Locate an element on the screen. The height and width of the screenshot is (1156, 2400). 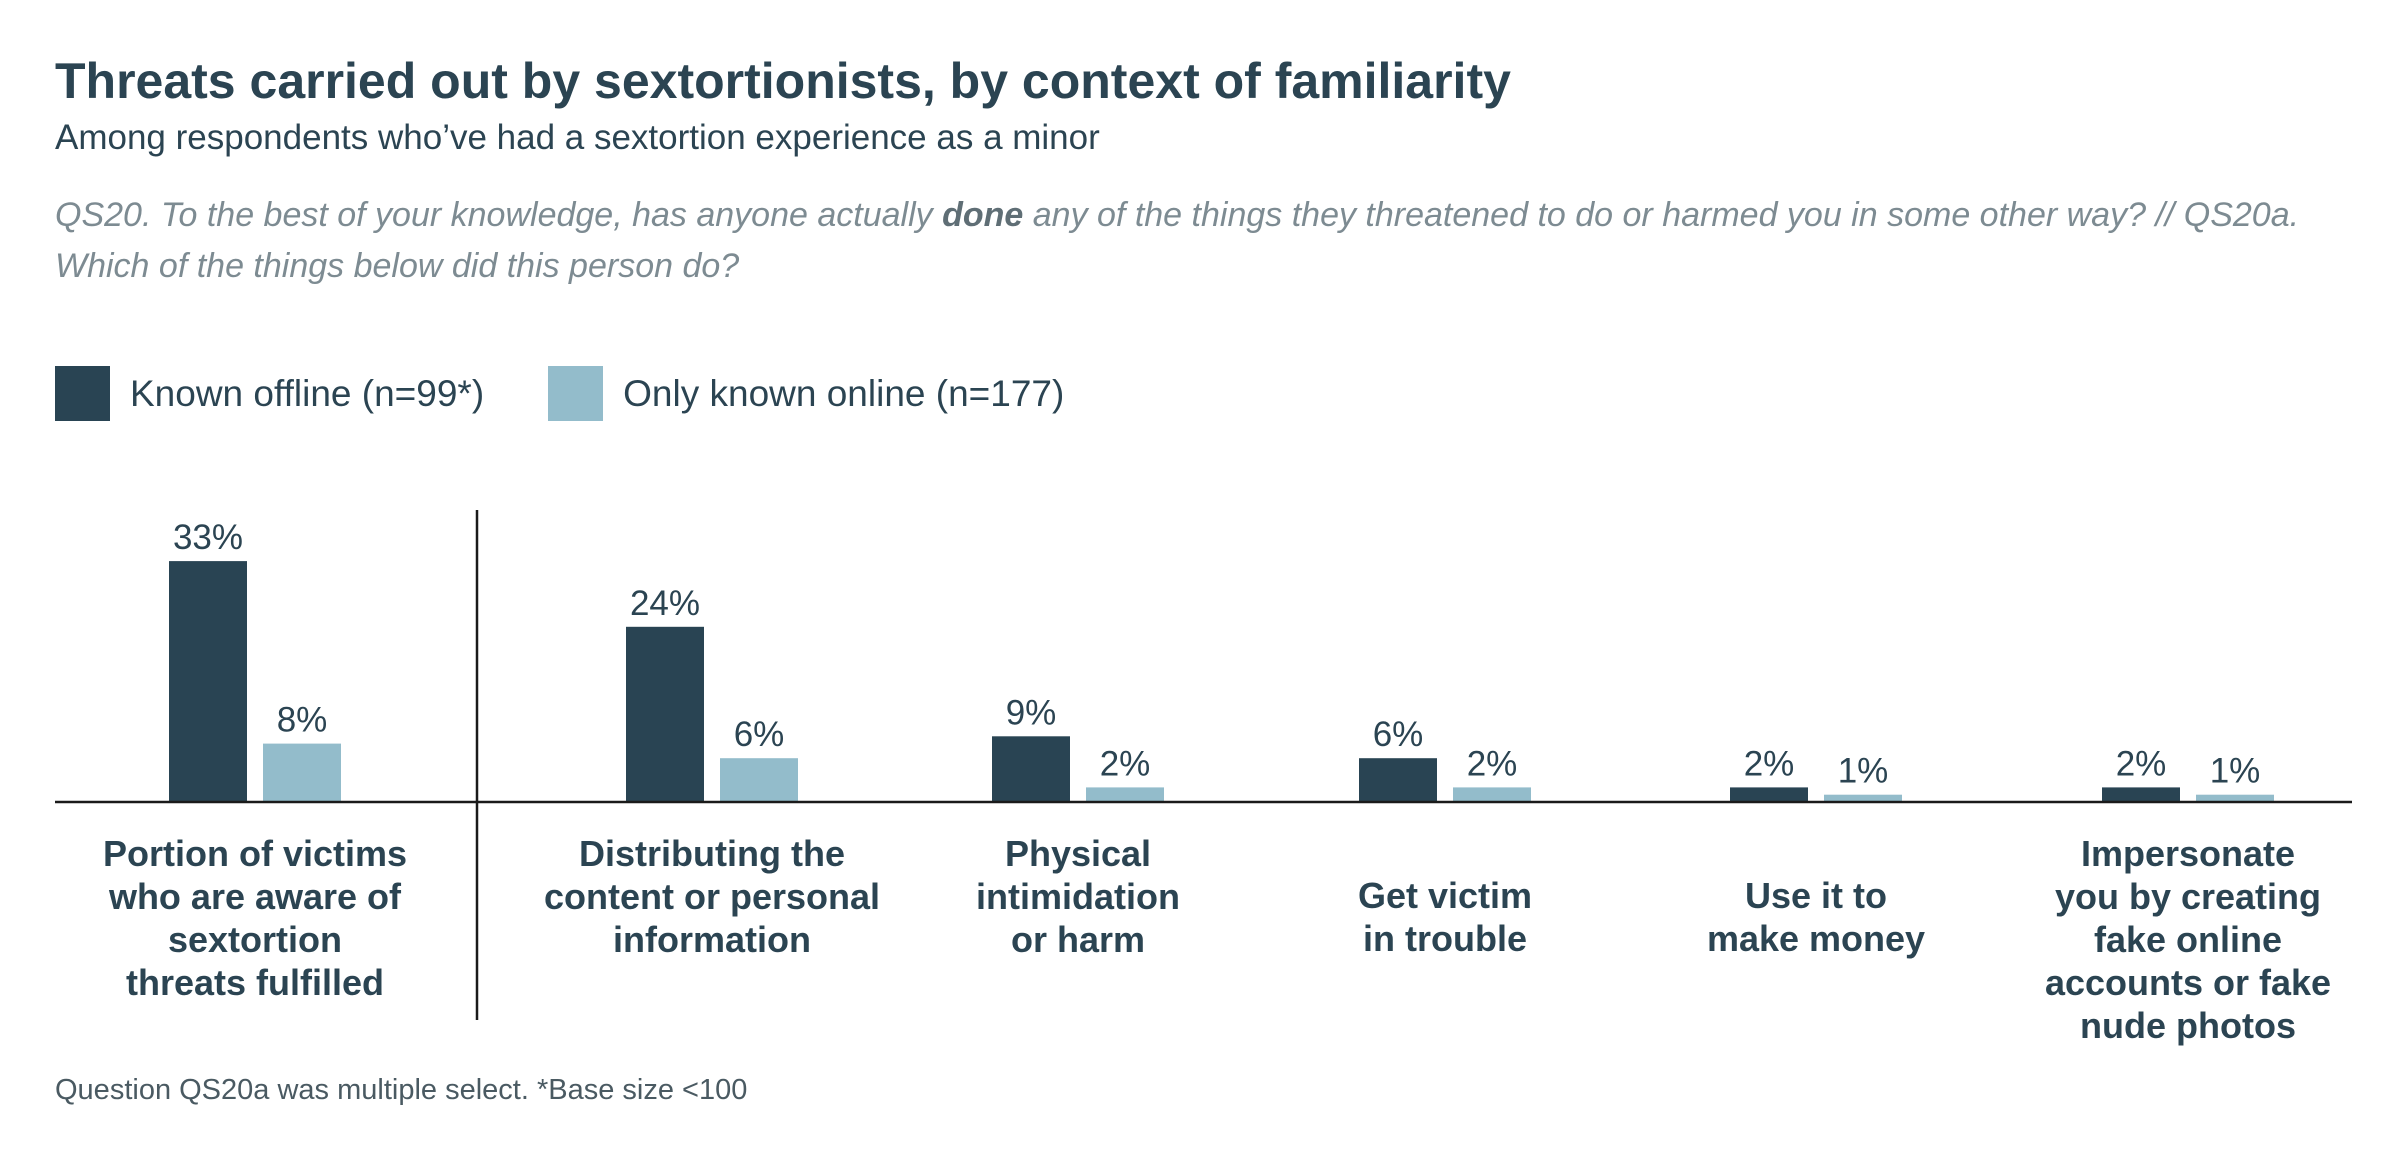
data-label-only-known-online-n-177-6: 1% is located at coordinates (2235, 771).